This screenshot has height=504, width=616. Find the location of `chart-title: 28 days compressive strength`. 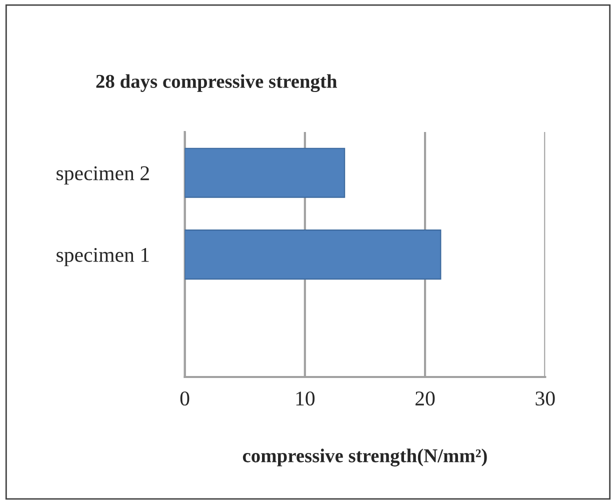

chart-title: 28 days compressive strength is located at coordinates (216, 83).